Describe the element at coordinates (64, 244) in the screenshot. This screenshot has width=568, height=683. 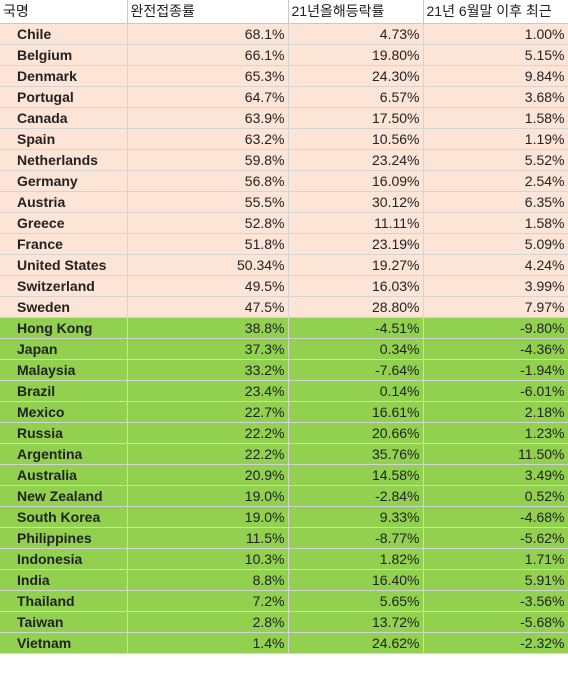
I see `cell-country: France` at that location.